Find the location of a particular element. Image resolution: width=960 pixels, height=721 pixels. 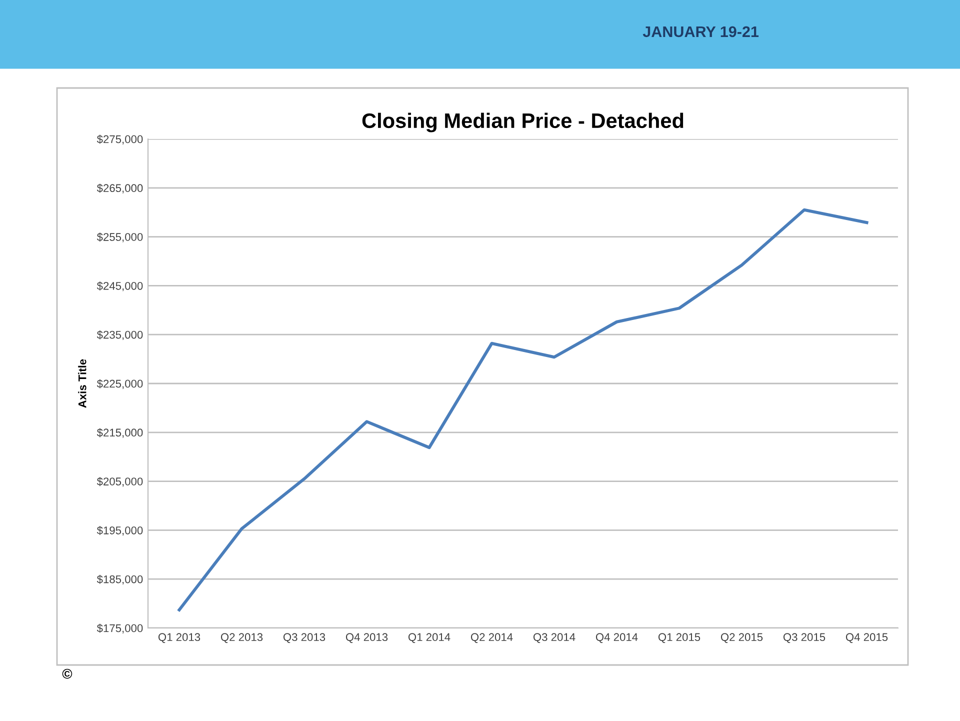

y-tick-label: $255,000 is located at coordinates (119, 237).